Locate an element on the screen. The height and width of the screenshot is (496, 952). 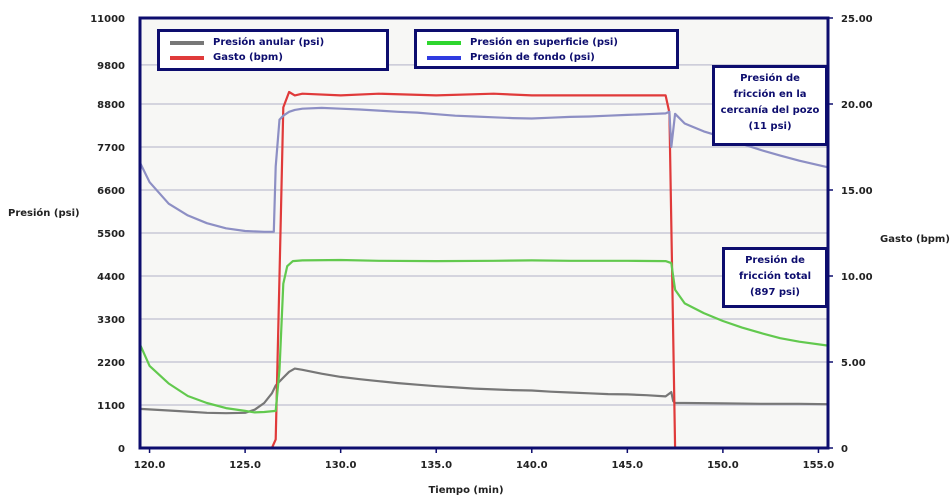
y-left-tick-0: 11000 is located at coordinates (107, 19).